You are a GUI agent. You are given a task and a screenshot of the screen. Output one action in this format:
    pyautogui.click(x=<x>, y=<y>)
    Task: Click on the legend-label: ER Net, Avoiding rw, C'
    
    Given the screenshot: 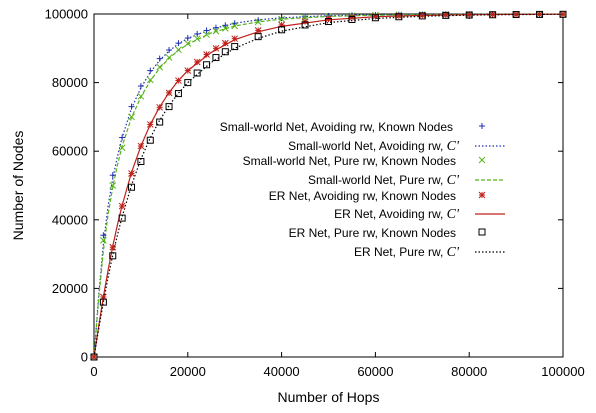 What is the action you would take?
    pyautogui.click(x=397, y=214)
    